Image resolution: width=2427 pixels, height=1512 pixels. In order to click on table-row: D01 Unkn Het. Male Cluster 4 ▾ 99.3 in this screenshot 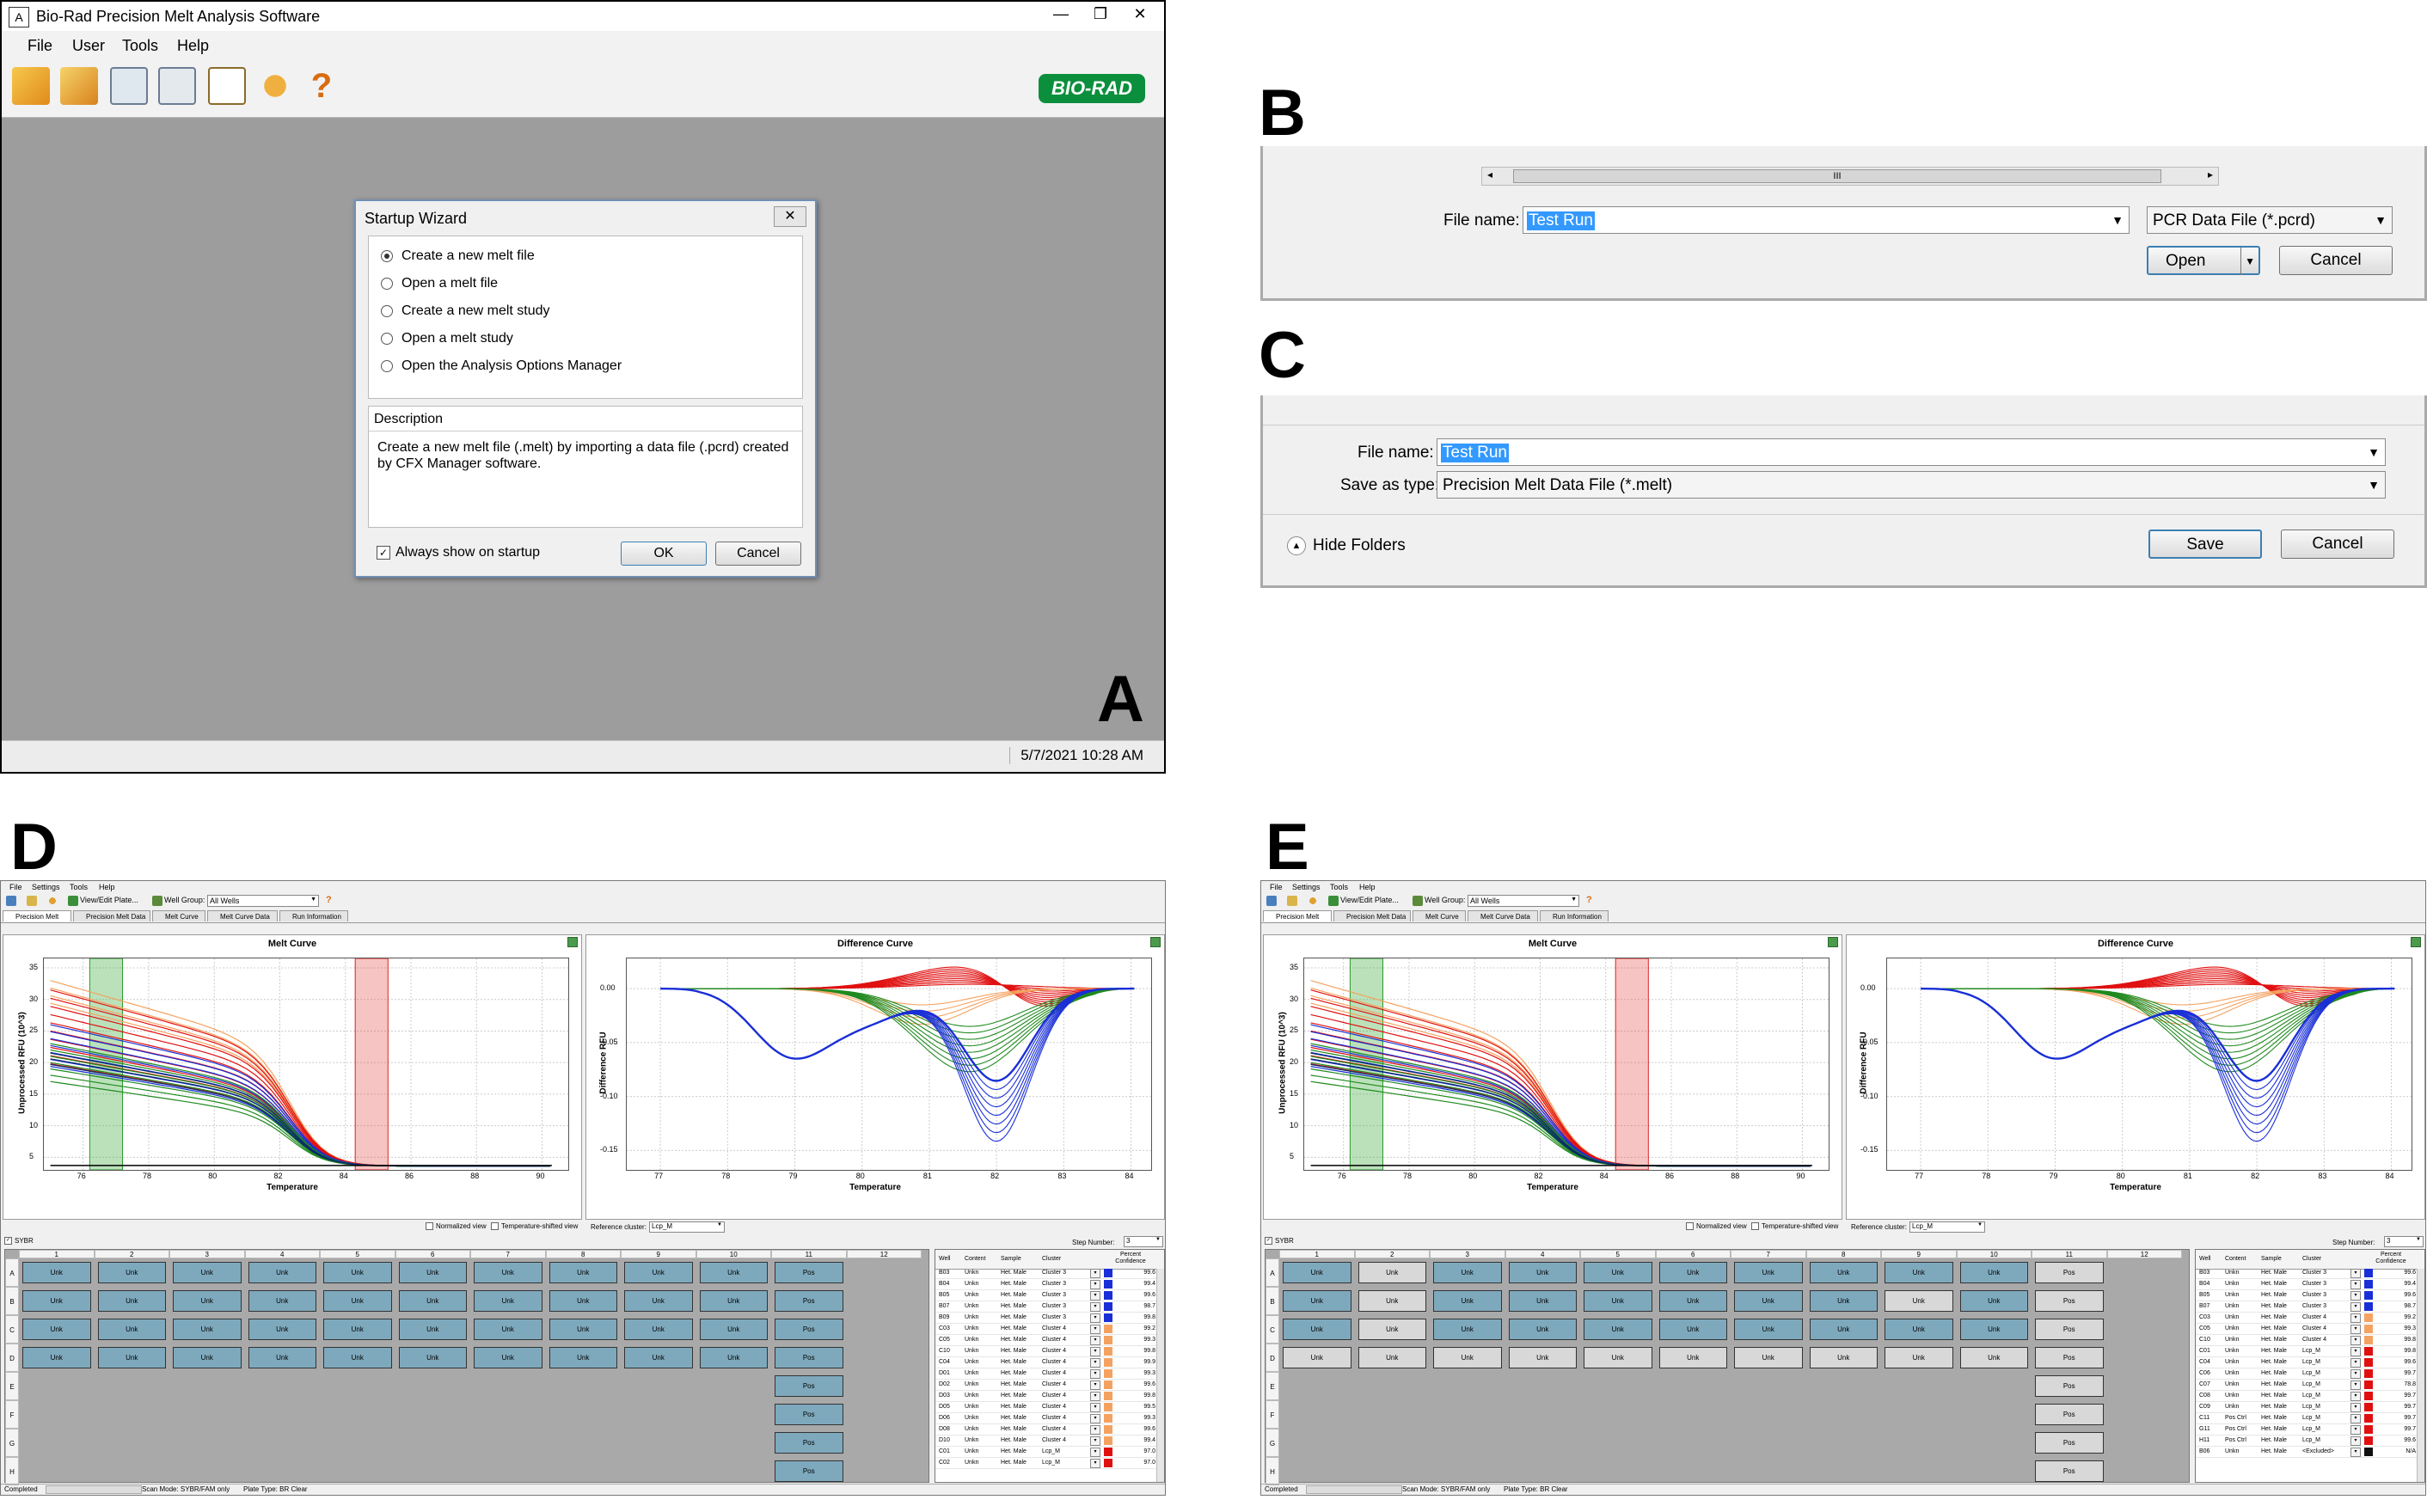, I will do `click(1049, 1375)`.